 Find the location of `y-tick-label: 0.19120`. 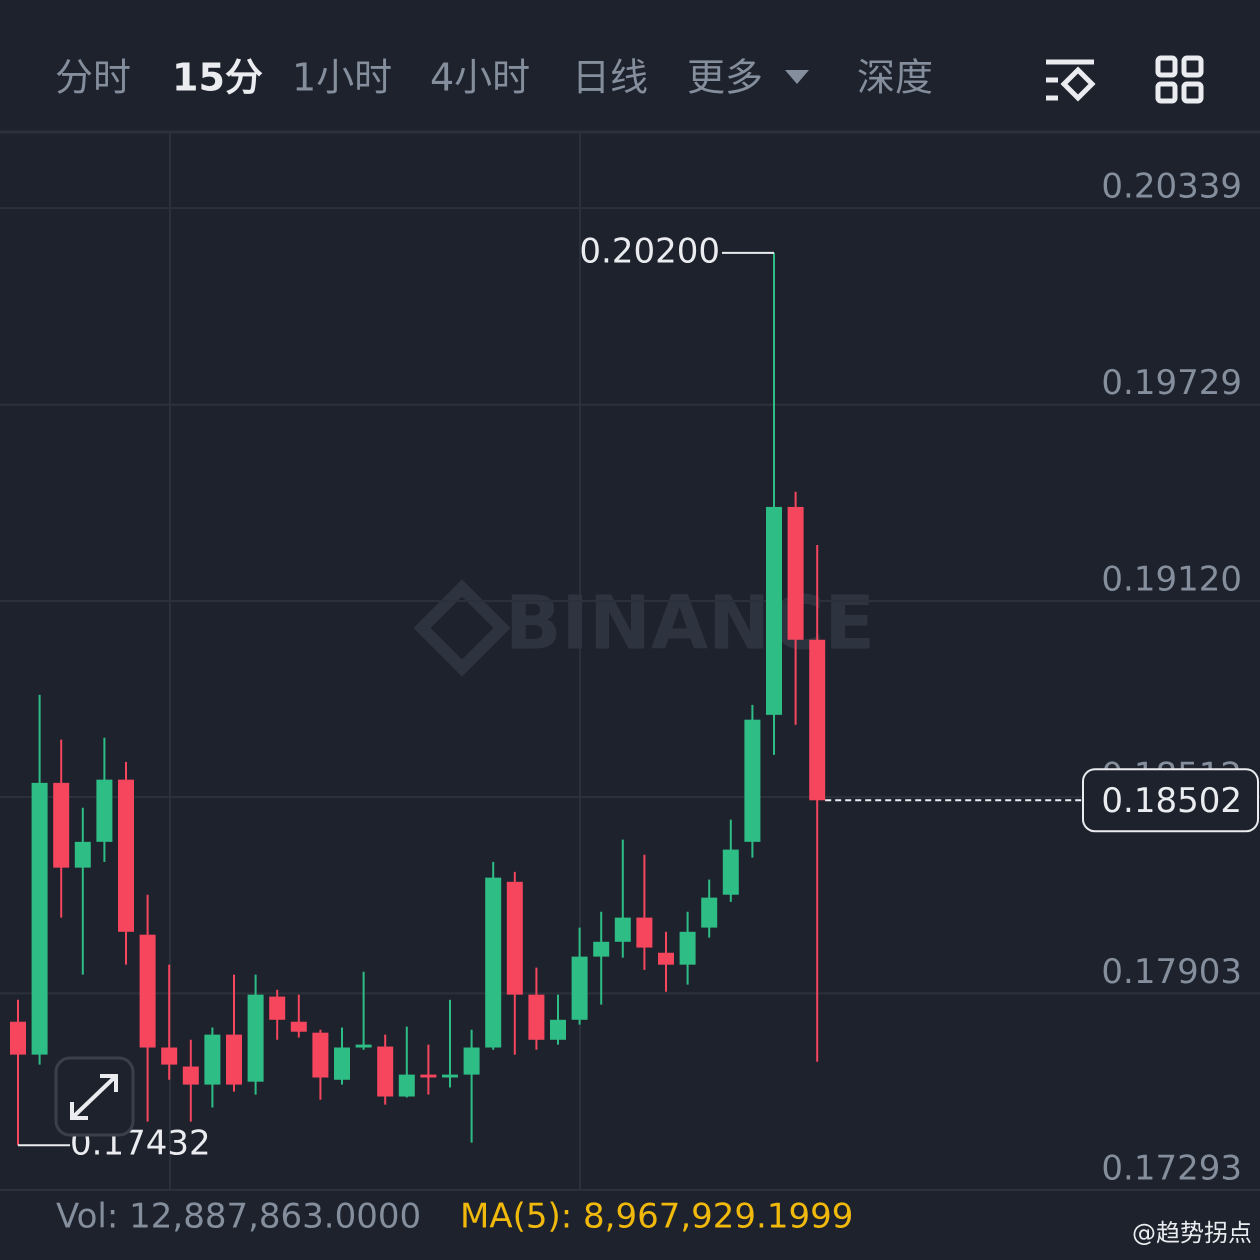

y-tick-label: 0.19120 is located at coordinates (1171, 580).